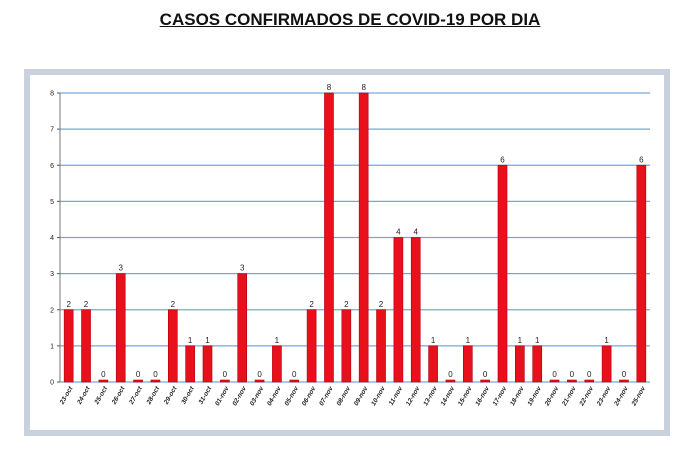  What do you see at coordinates (517, 396) in the screenshot?
I see `x-tick-label: 18-nov` at bounding box center [517, 396].